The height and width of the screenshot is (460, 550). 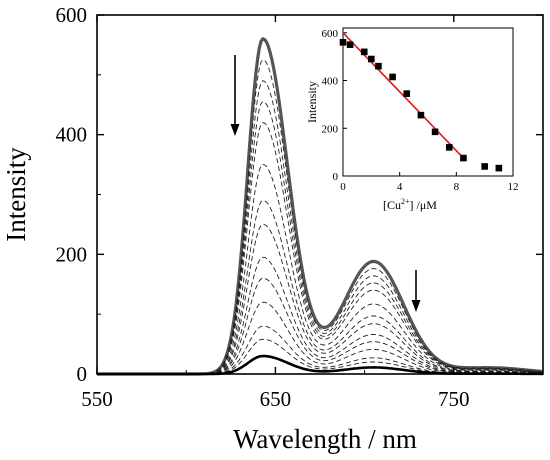 I want to click on inset-x-axis-title: [Cu2+] /μM, so click(x=410, y=204).